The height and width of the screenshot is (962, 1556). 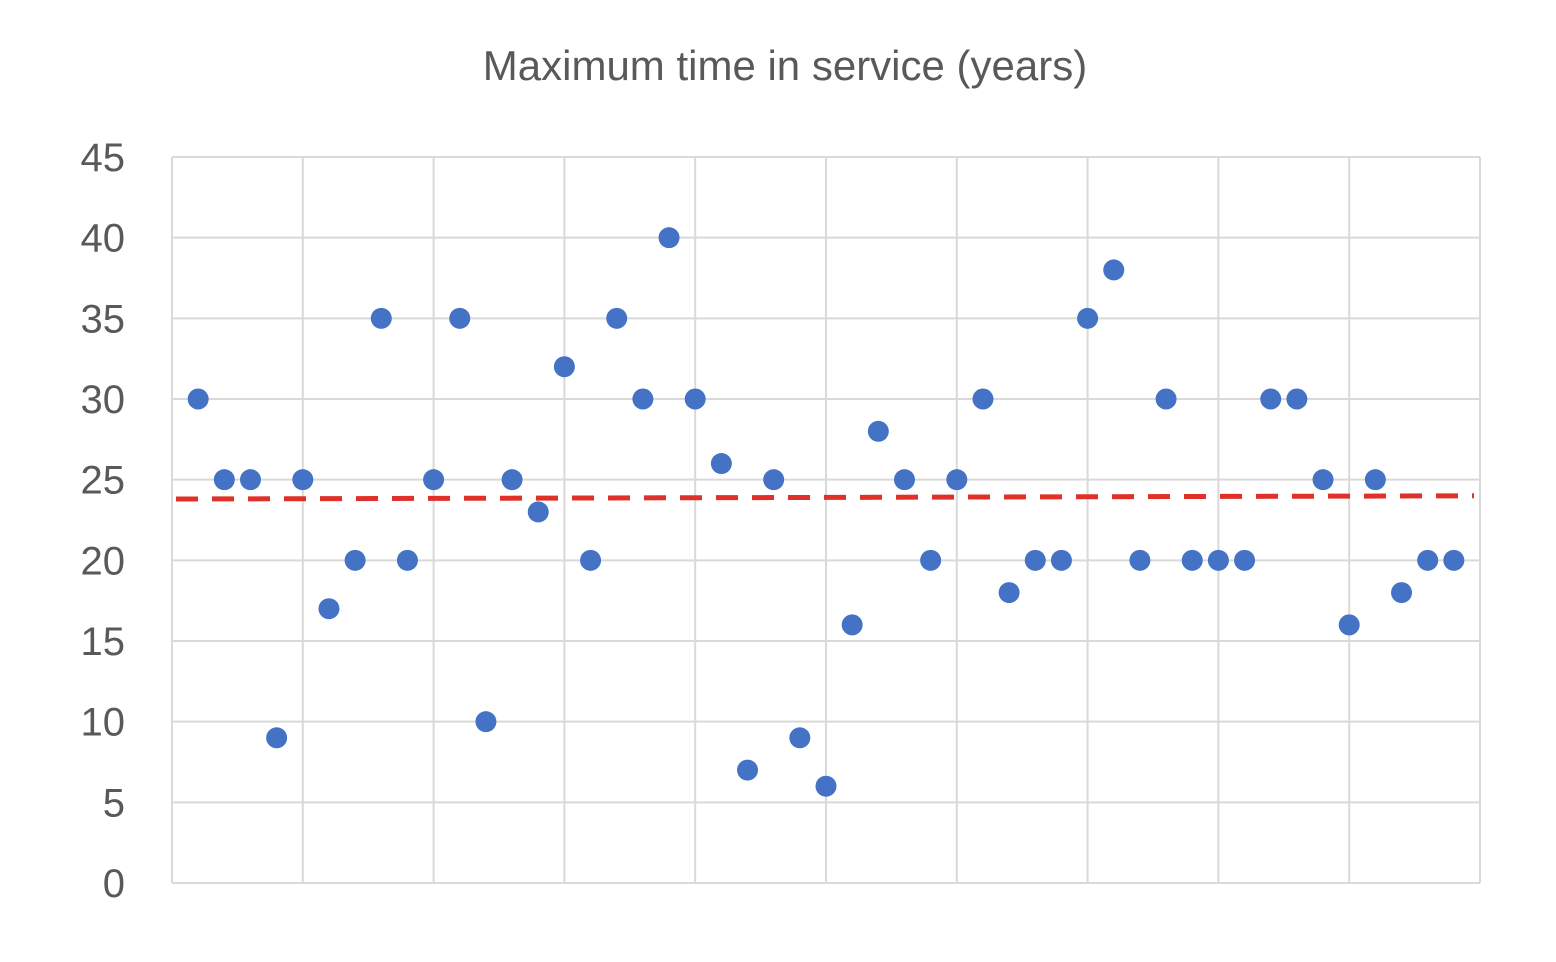 I want to click on y-tick-label: 0, so click(x=114, y=884).